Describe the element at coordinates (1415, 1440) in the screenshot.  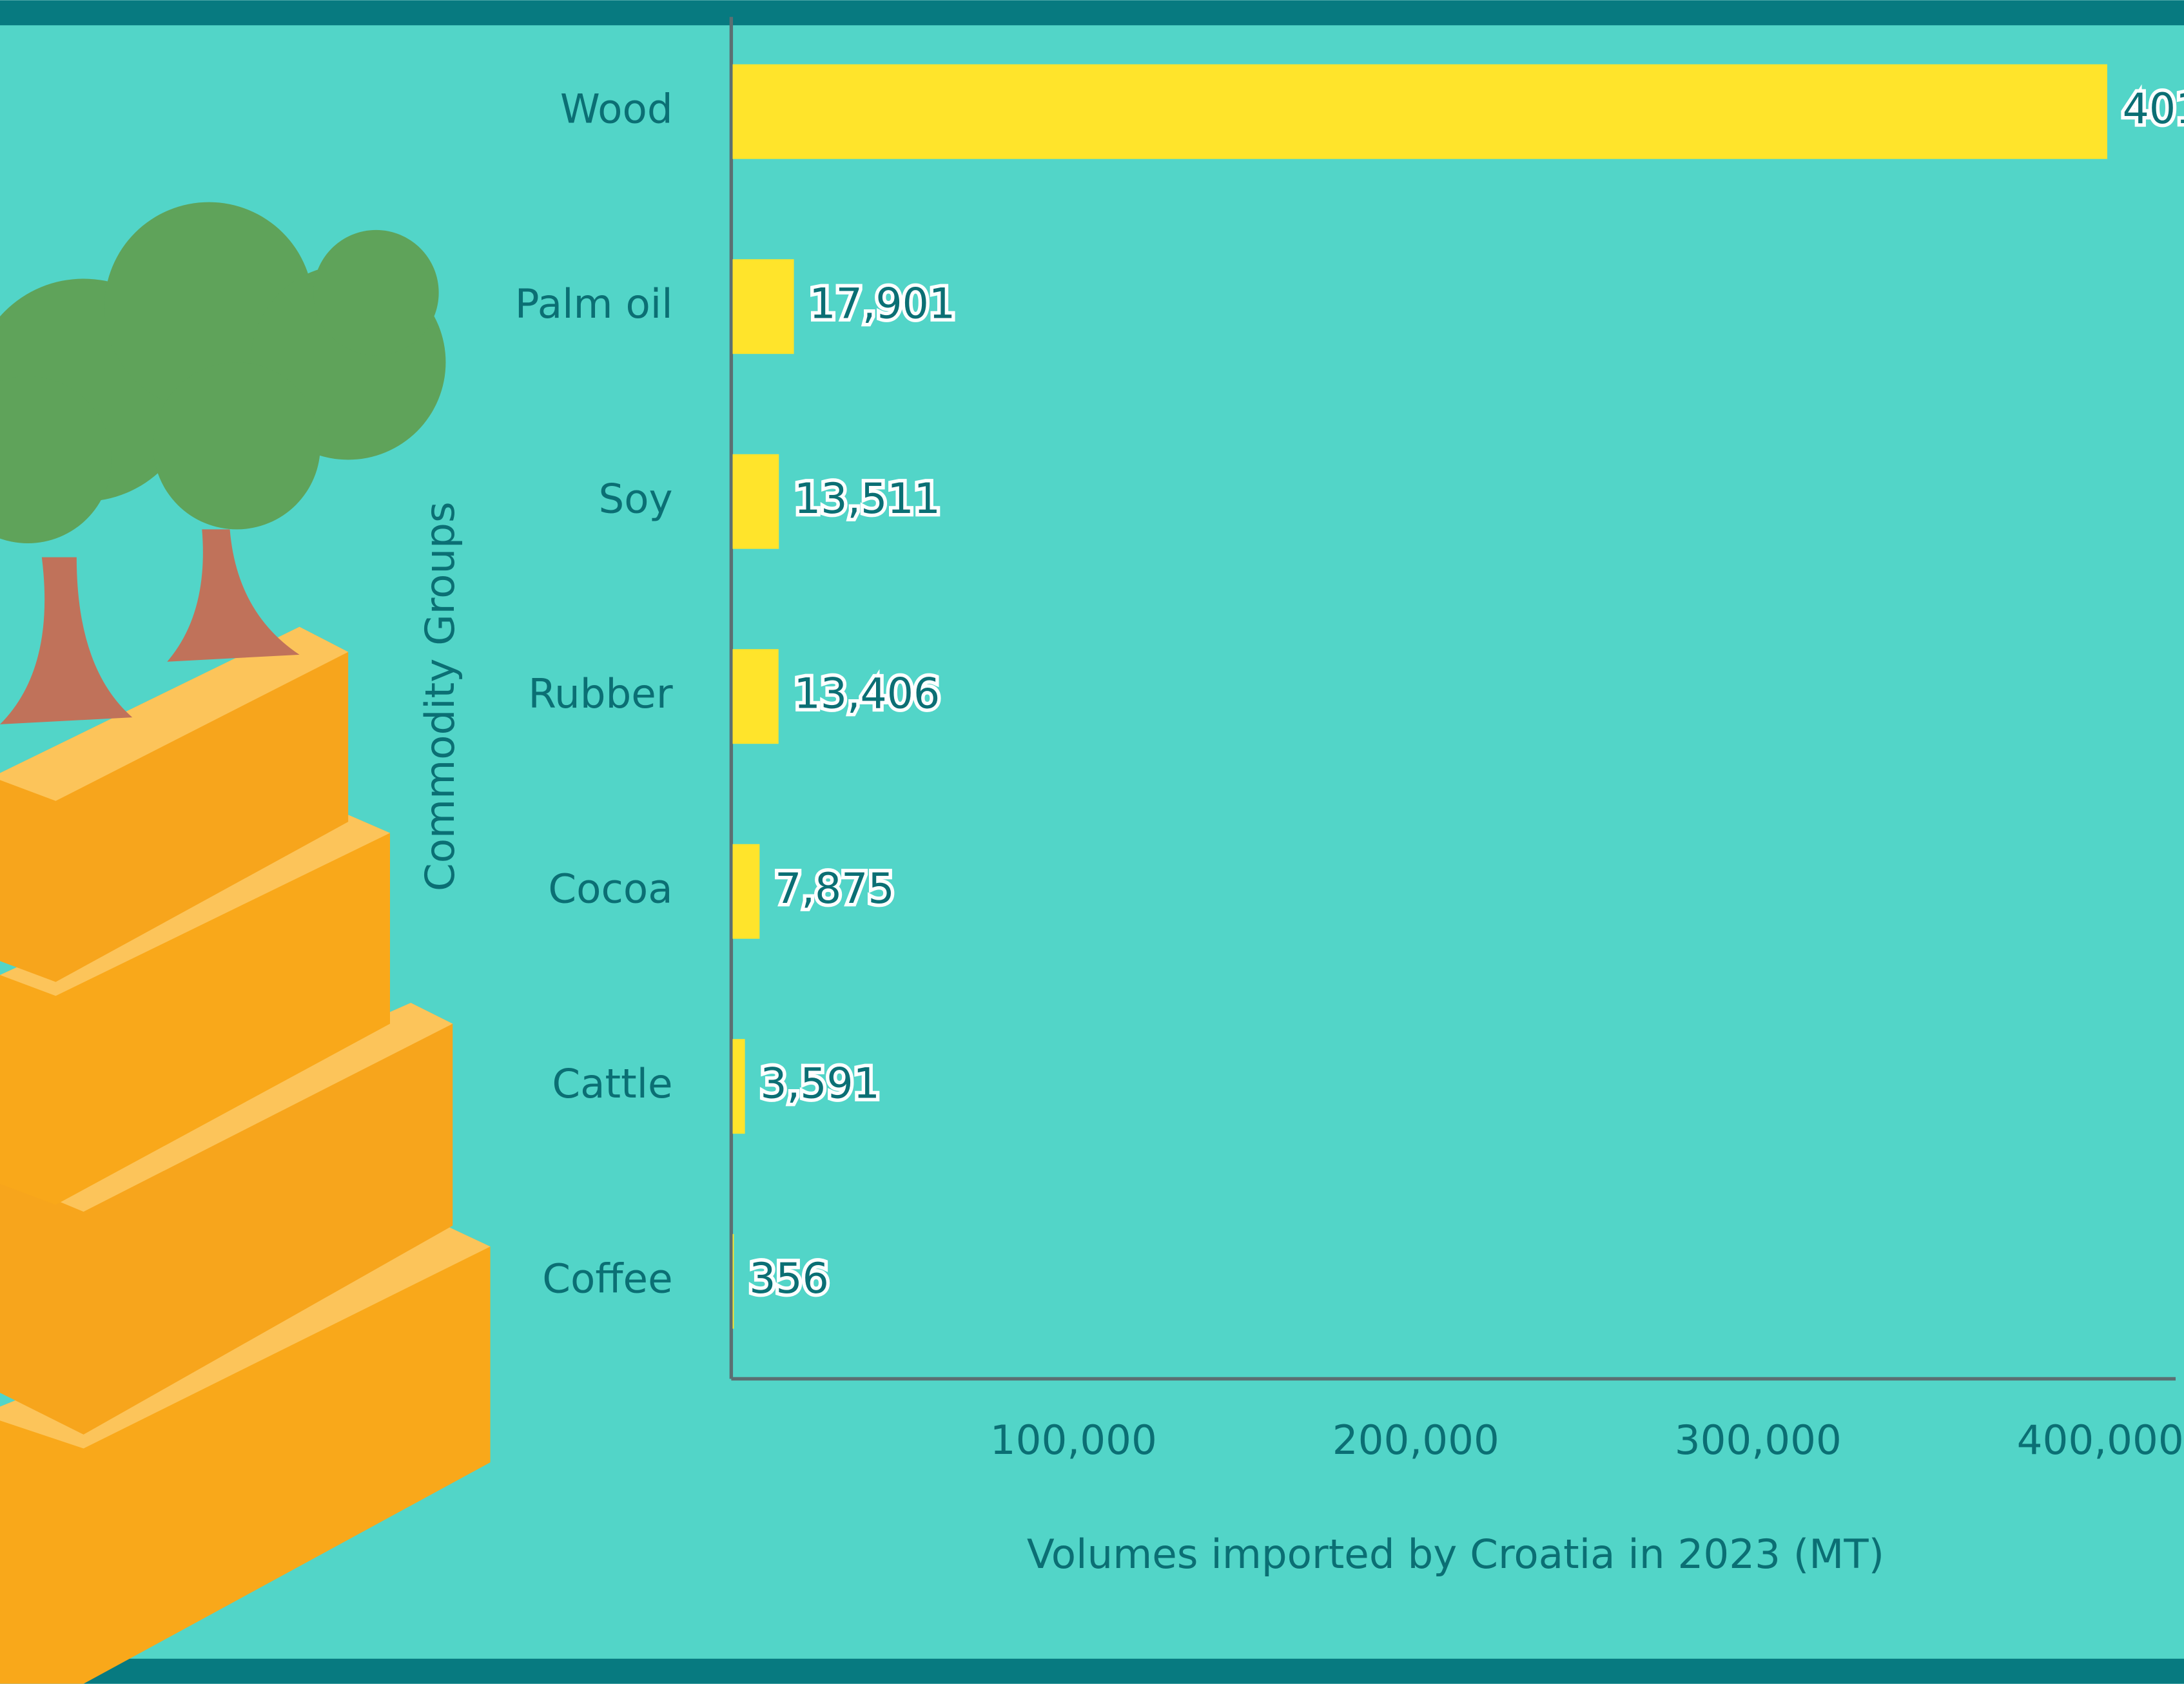
I see `x-tick-label: 200,000` at that location.